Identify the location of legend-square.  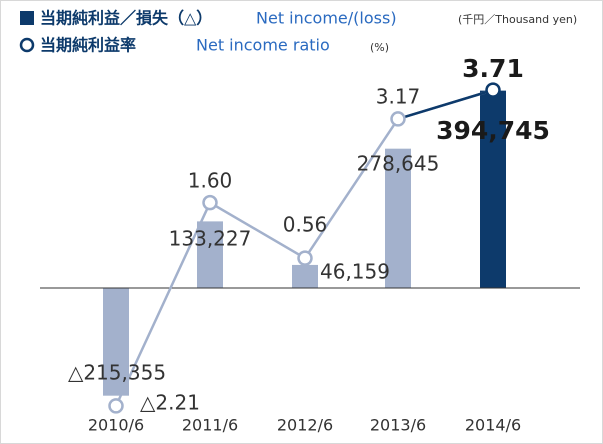
(27, 18).